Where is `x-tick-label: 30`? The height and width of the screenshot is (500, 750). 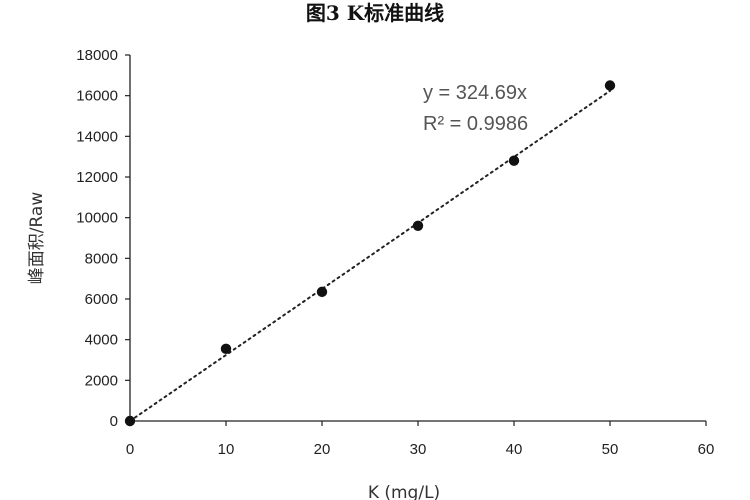
x-tick-label: 30 is located at coordinates (418, 449).